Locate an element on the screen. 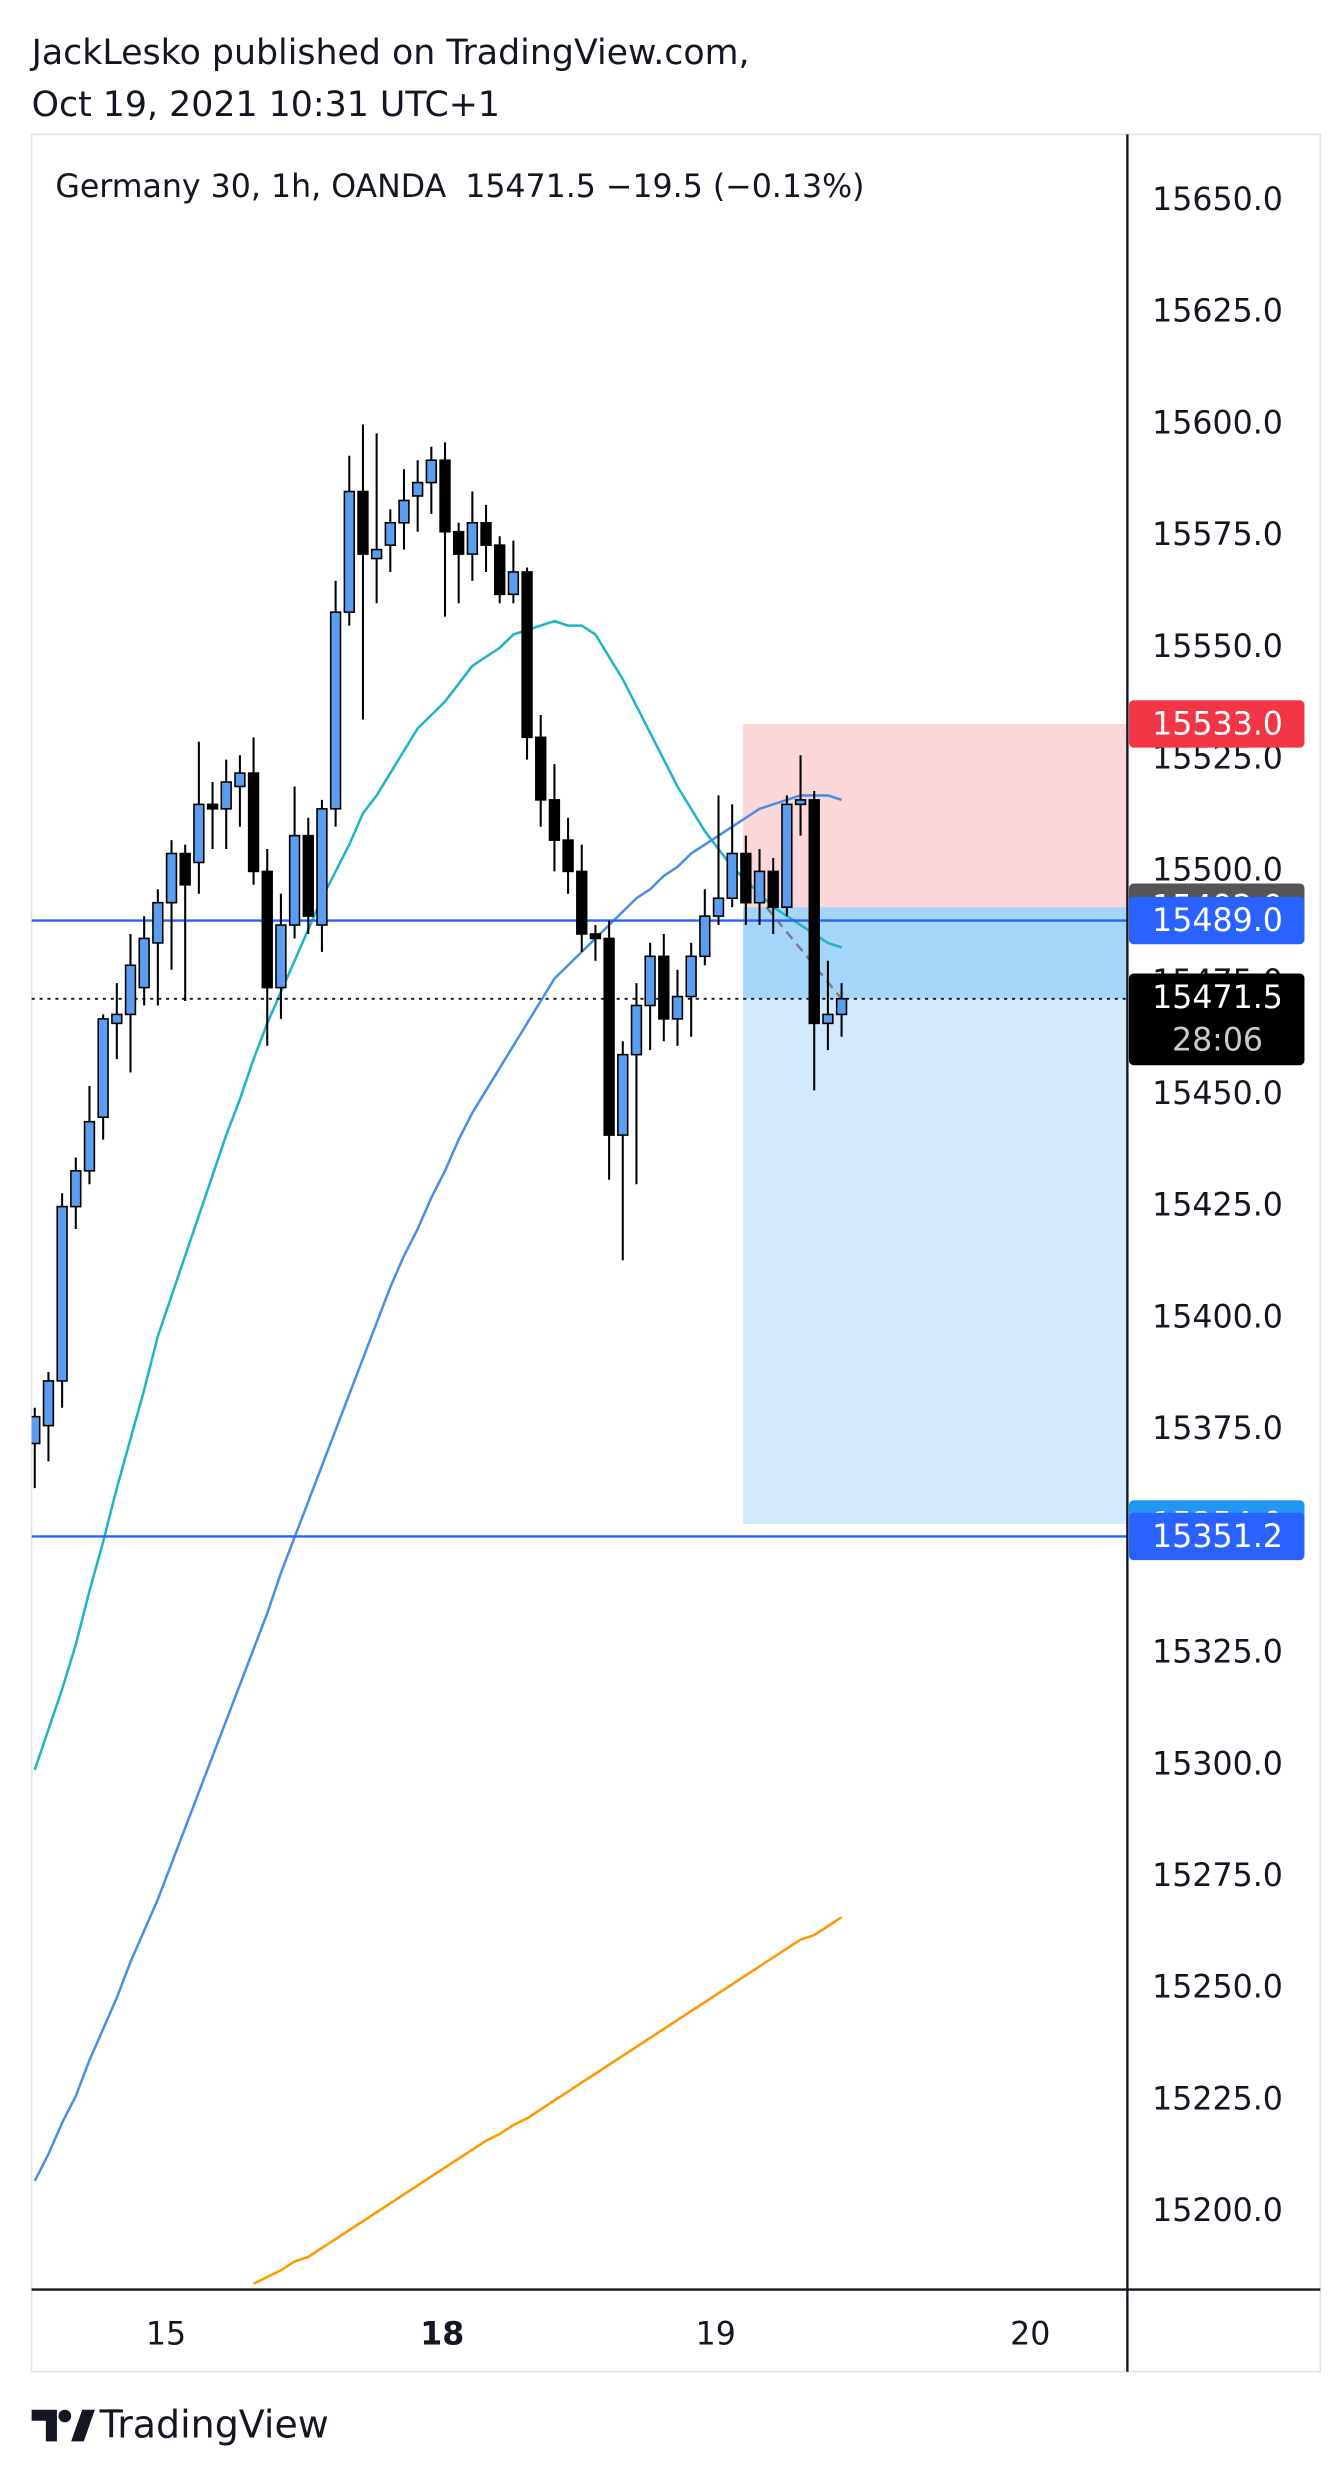 The height and width of the screenshot is (2469, 1344). y-tick-label: 15300.0 is located at coordinates (1217, 1764).